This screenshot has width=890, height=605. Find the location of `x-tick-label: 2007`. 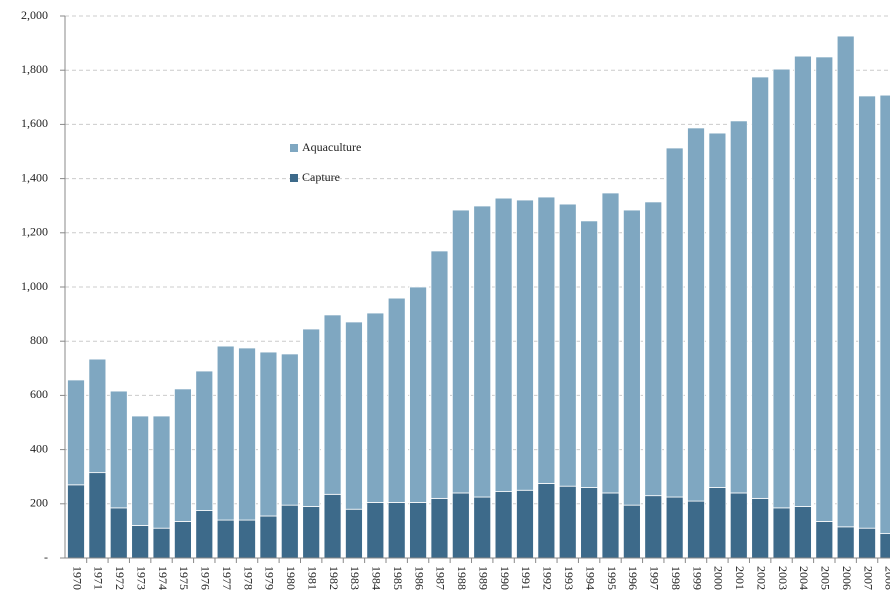

x-tick-label: 2007 is located at coordinates (868, 578).